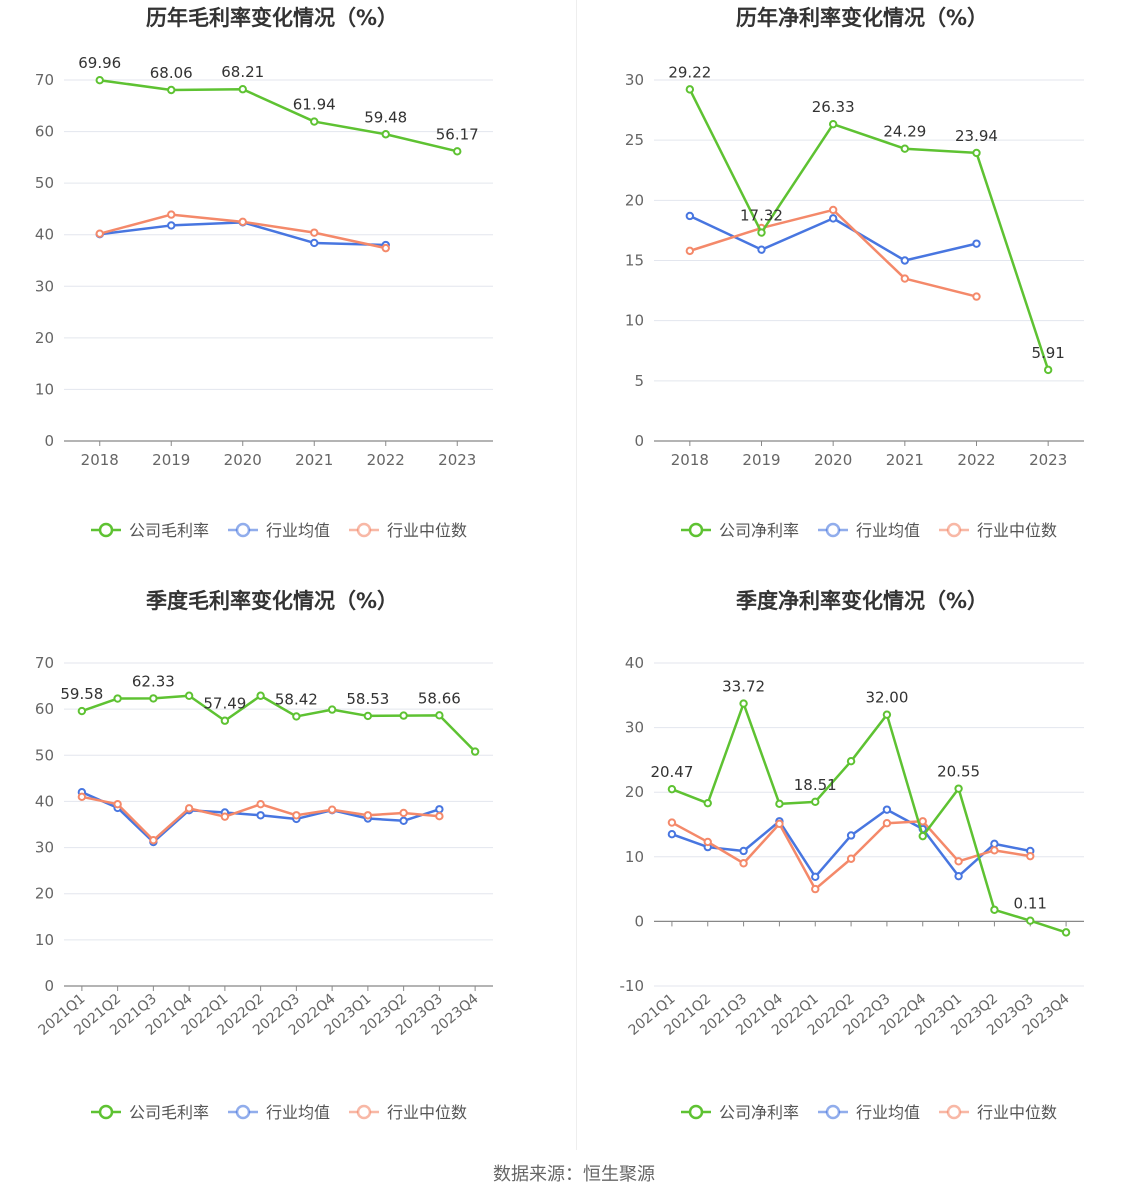 This screenshot has height=1202, width=1148. I want to click on legend: 公司净利率 行业均值 行业中位数, so click(869, 530).